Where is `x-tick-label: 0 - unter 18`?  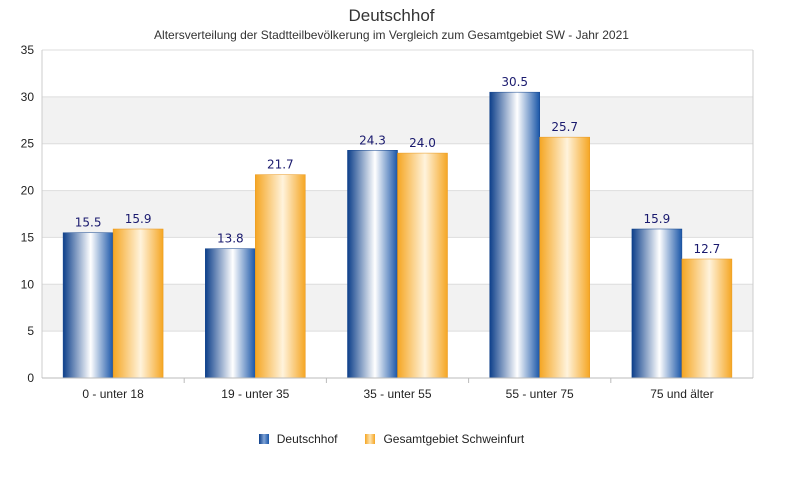 x-tick-label: 0 - unter 18 is located at coordinates (113, 394).